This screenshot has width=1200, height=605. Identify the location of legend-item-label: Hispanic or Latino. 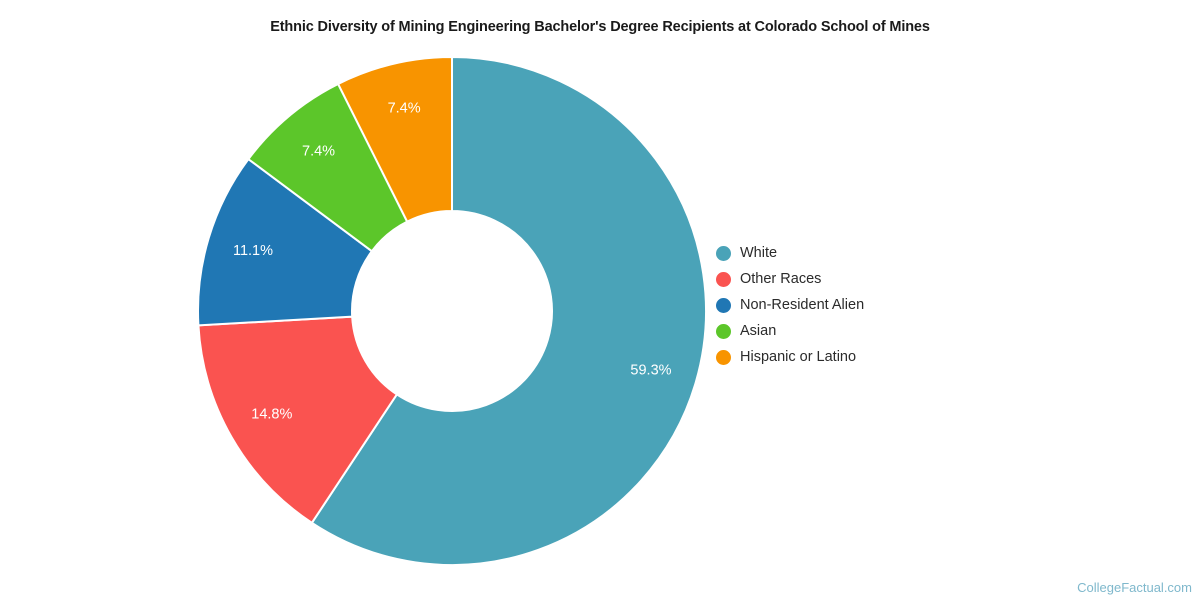
(798, 356).